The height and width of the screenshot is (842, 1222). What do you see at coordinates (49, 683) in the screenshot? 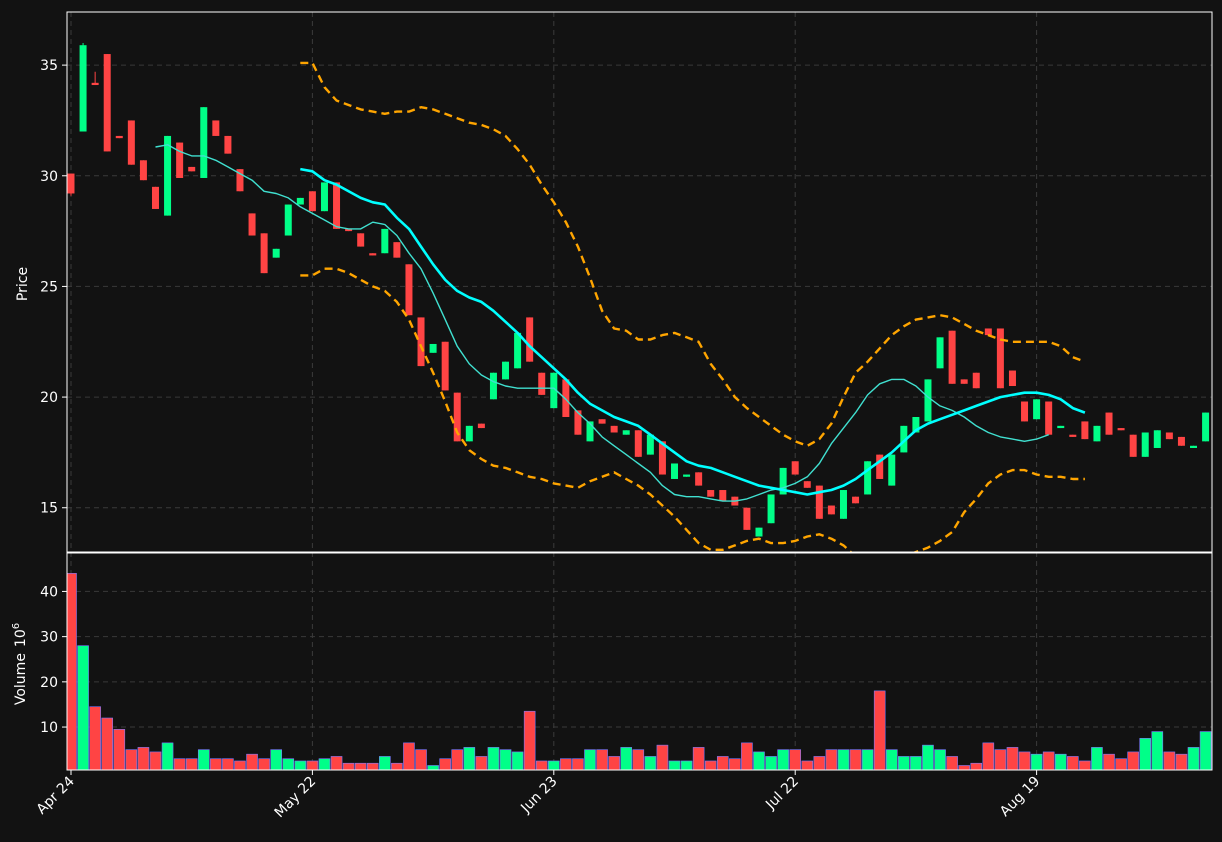
I see `volume-y-tick-label: 20` at bounding box center [49, 683].